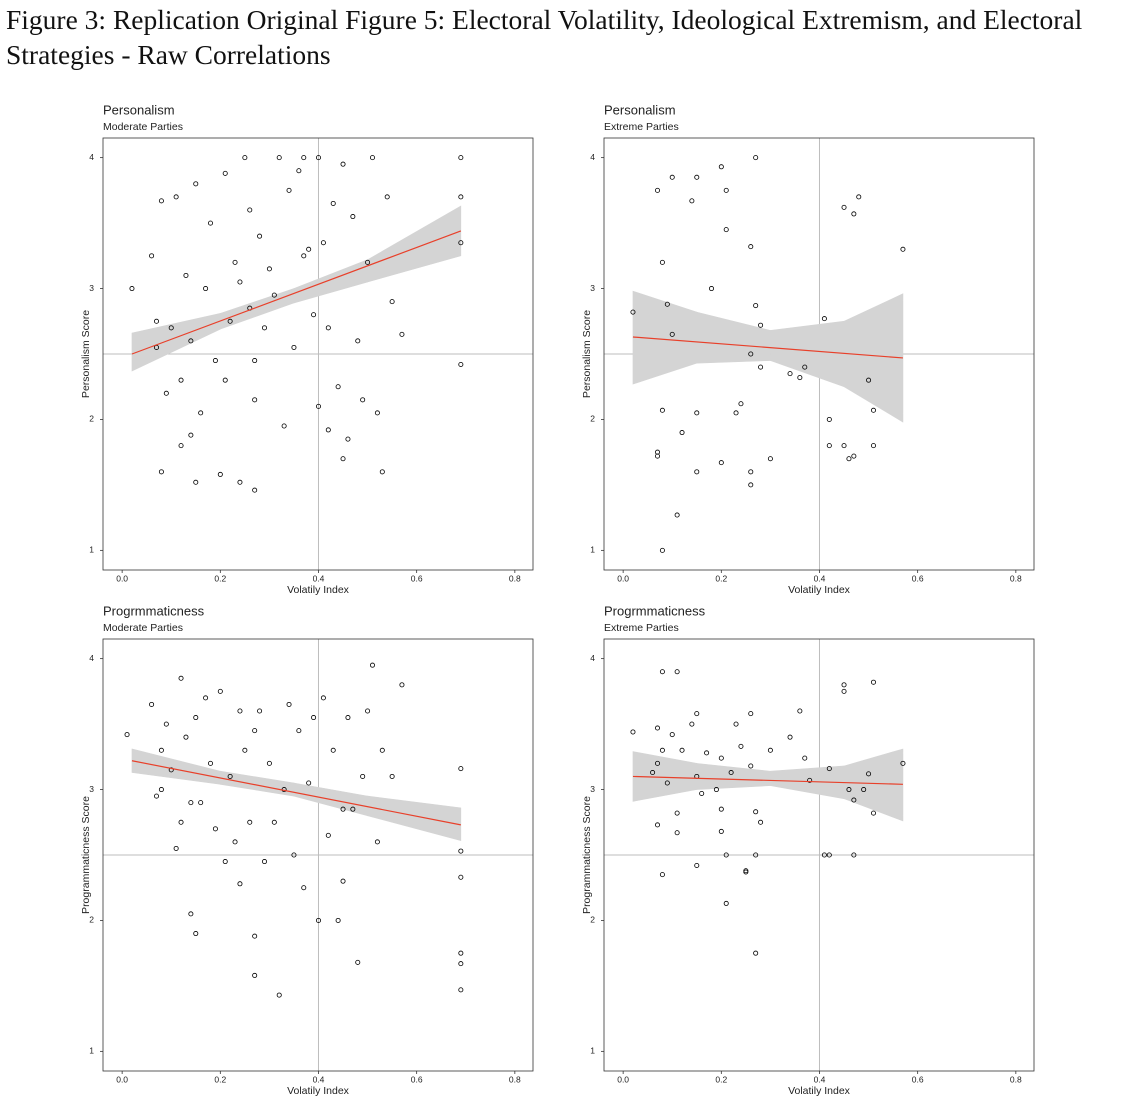 The height and width of the screenshot is (1110, 1128). I want to click on x-tick-label: 0.8, so click(1016, 578).